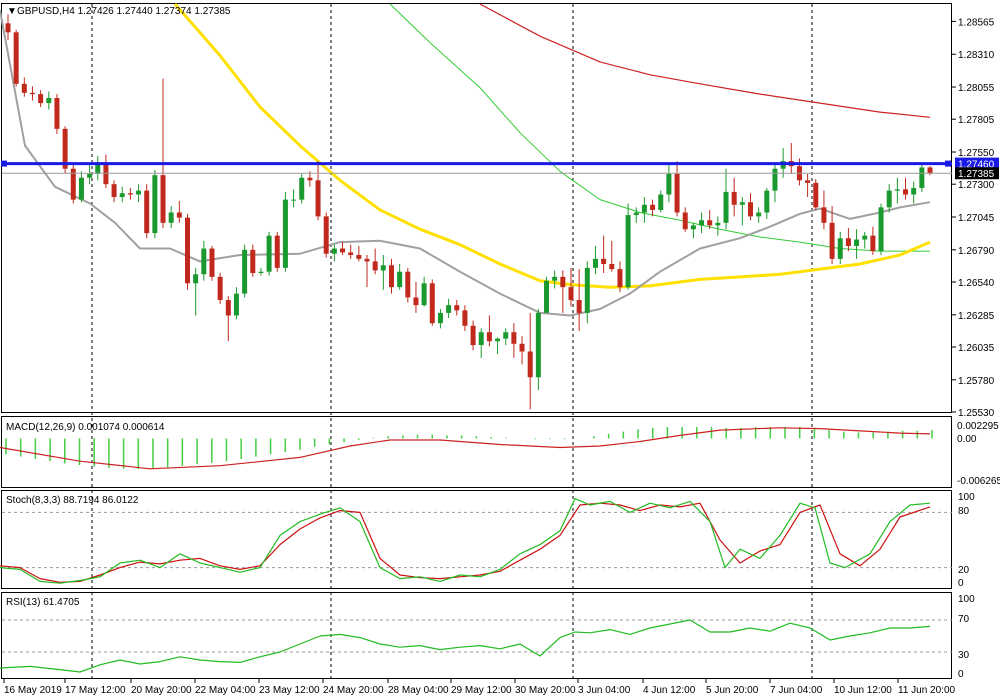  What do you see at coordinates (289, 690) in the screenshot?
I see `time-label: 23 May 12:00` at bounding box center [289, 690].